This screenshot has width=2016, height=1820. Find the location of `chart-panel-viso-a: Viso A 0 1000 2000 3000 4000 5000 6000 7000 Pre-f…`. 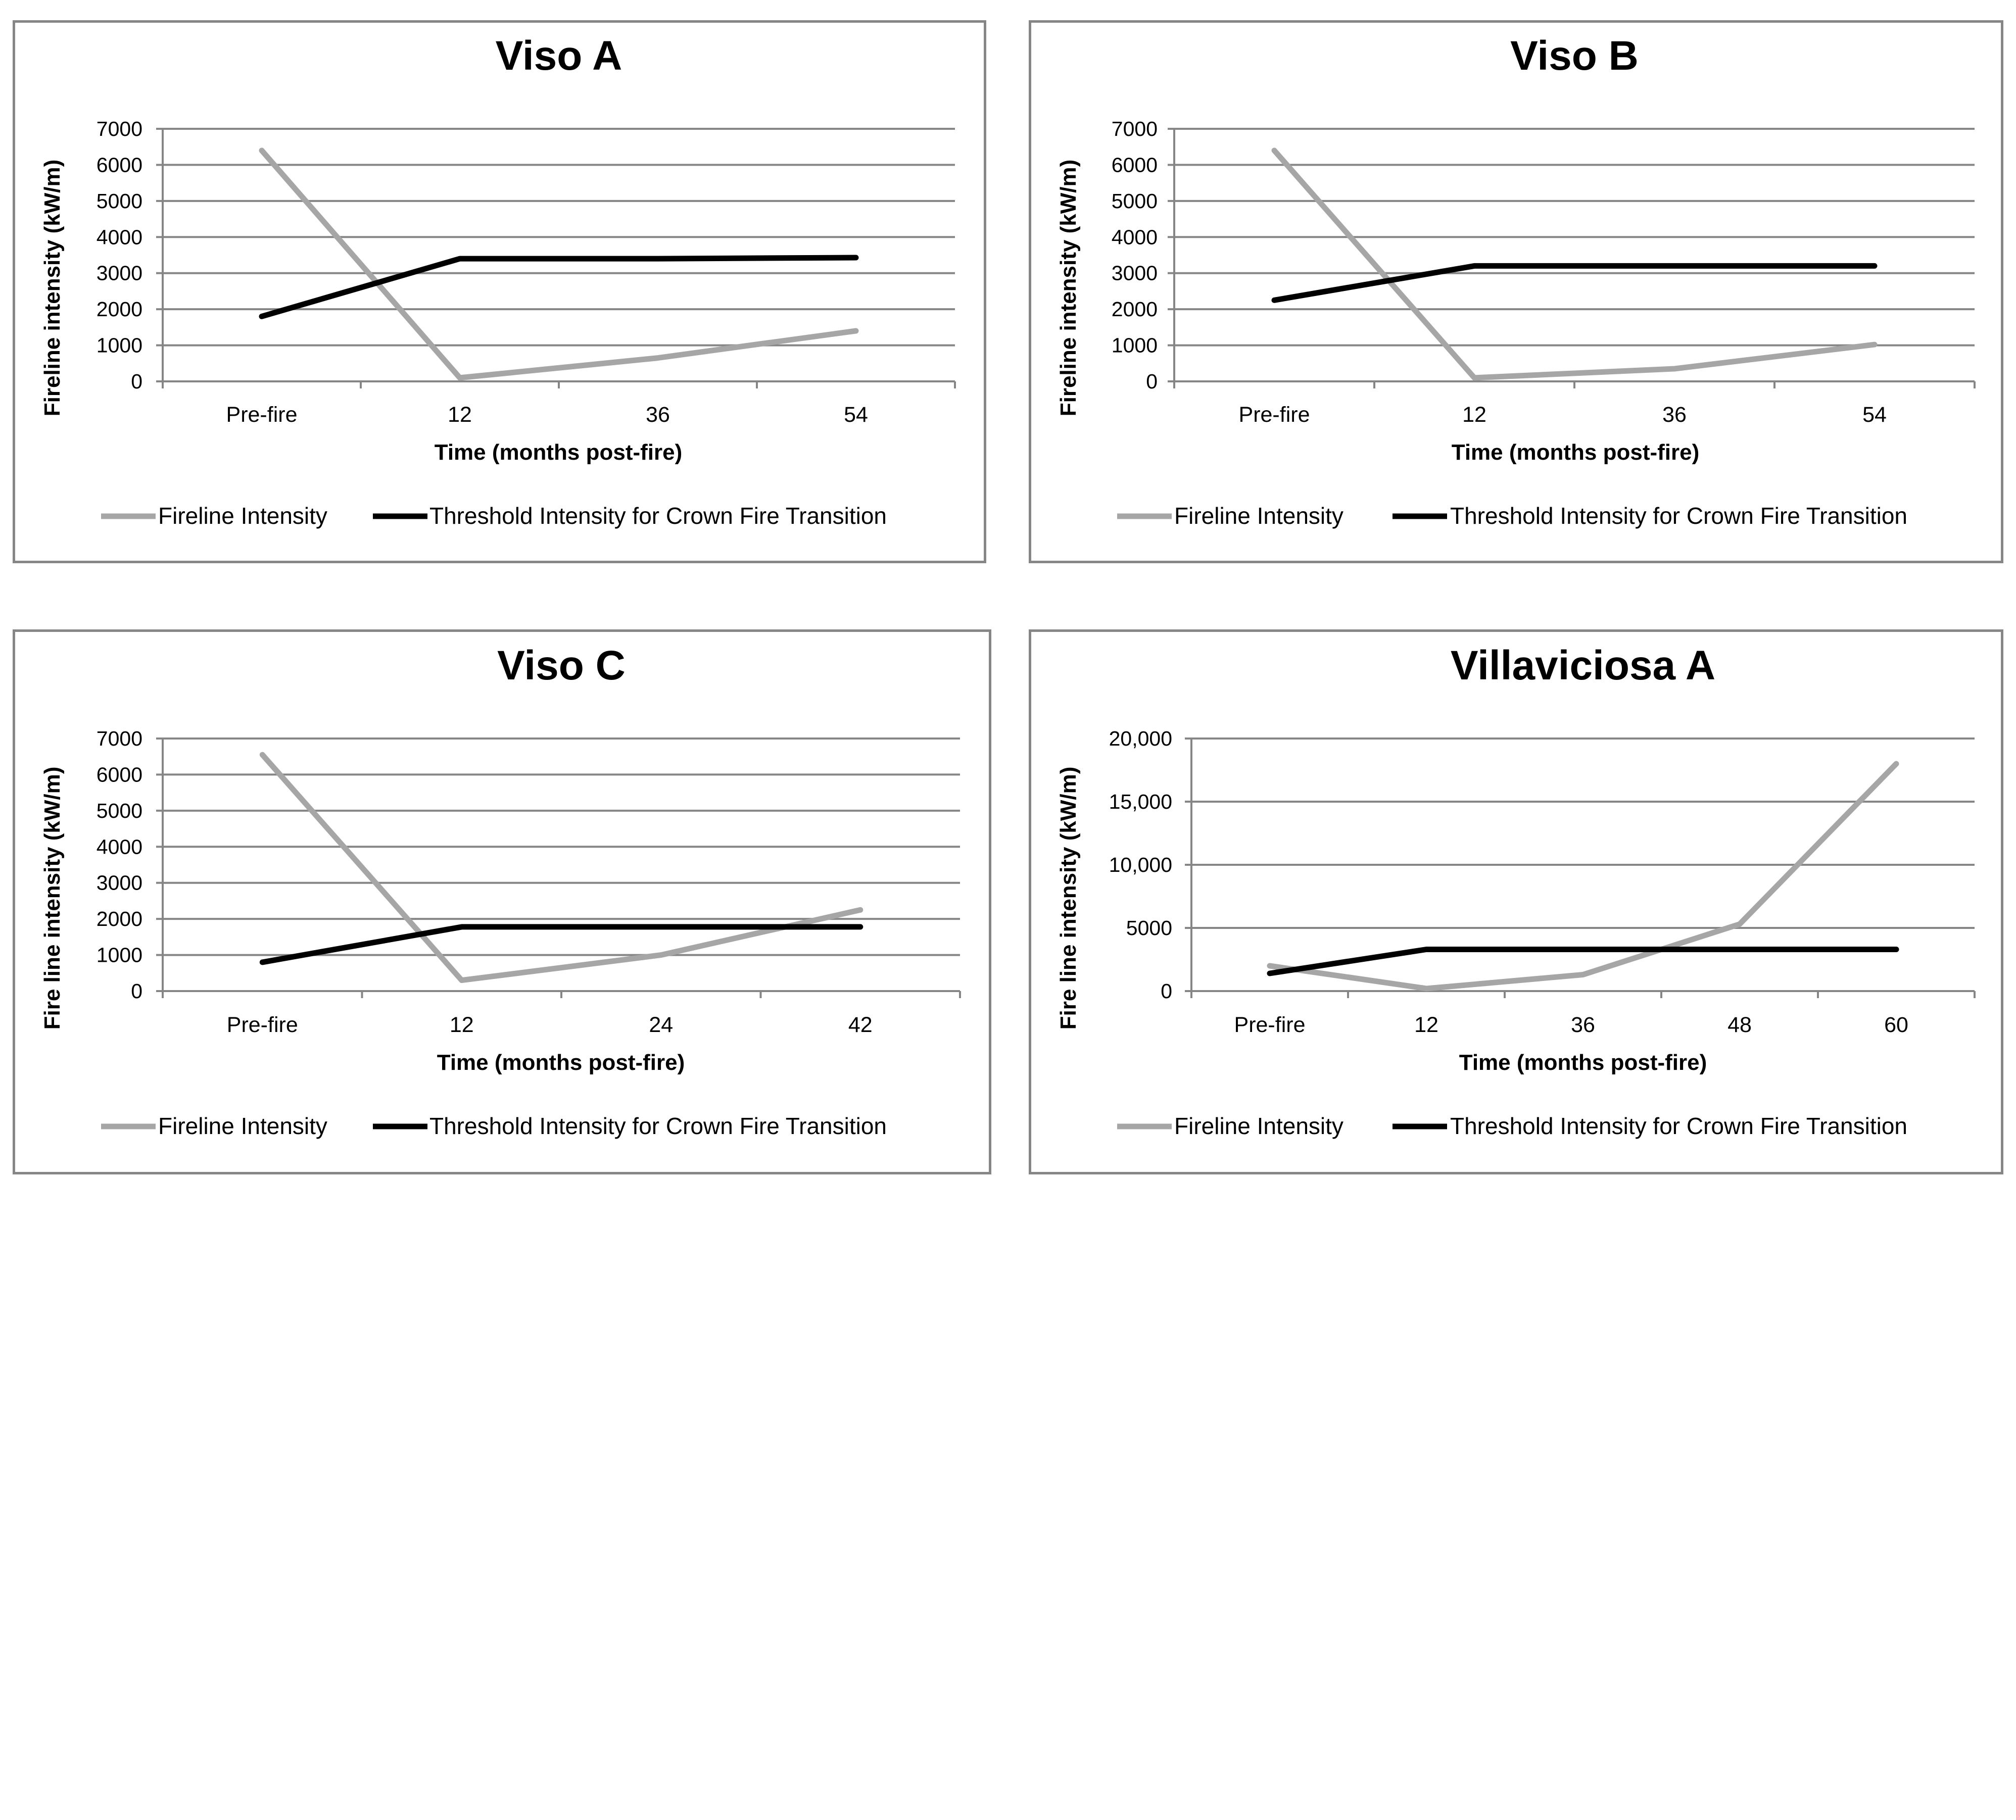

chart-panel-viso-a: Viso A 0 1000 2000 3000 4000 5000 6000 7000 Pre-f… is located at coordinates (499, 291).